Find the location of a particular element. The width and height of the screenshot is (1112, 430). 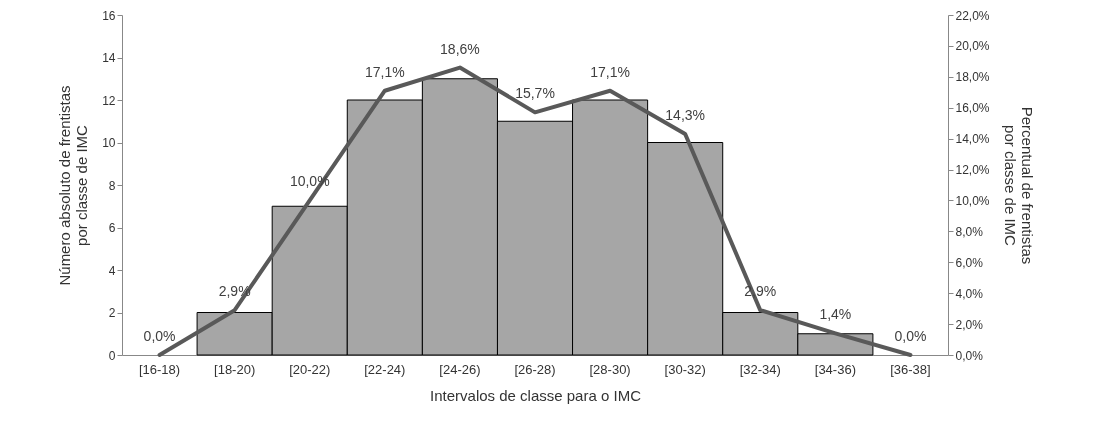

y2-tick-label: 8,0% is located at coordinates (969, 231).